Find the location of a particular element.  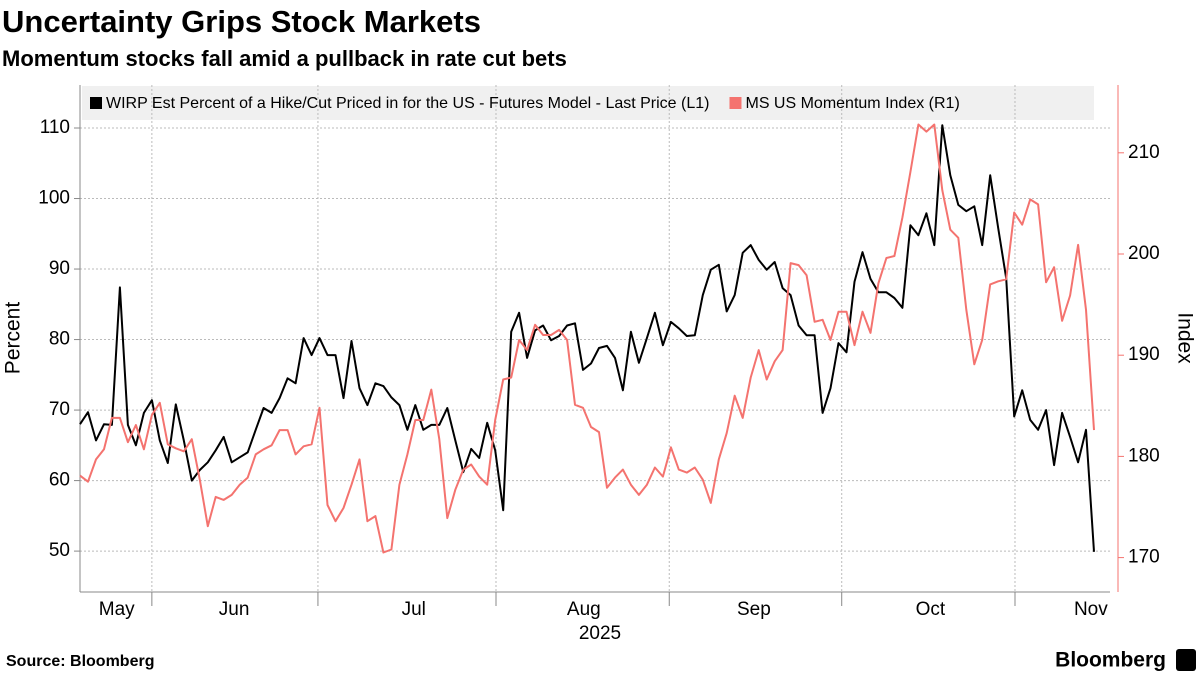

x-tick-label: Aug is located at coordinates (584, 609).